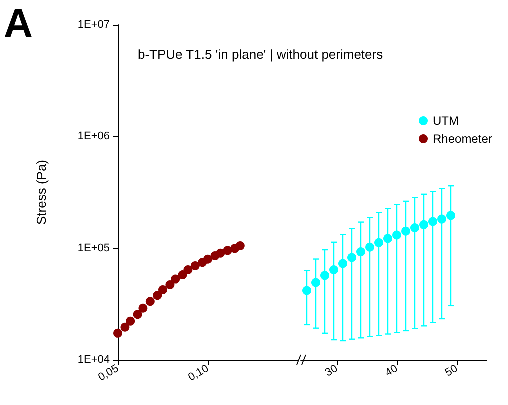  What do you see at coordinates (462, 139) in the screenshot?
I see `legend-label: Rheometer` at bounding box center [462, 139].